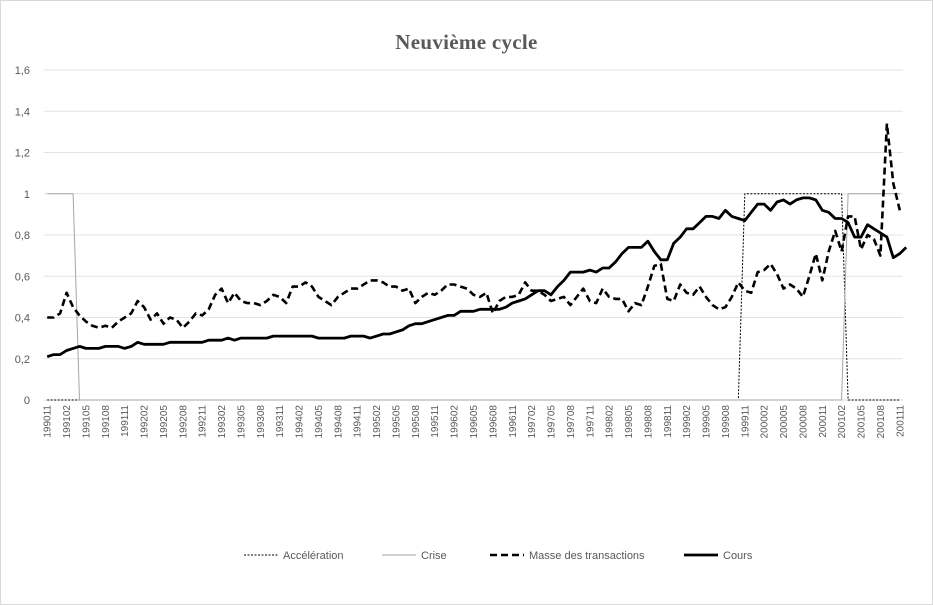  Describe the element at coordinates (280, 421) in the screenshot. I see `x-tick-label: 199311` at that location.